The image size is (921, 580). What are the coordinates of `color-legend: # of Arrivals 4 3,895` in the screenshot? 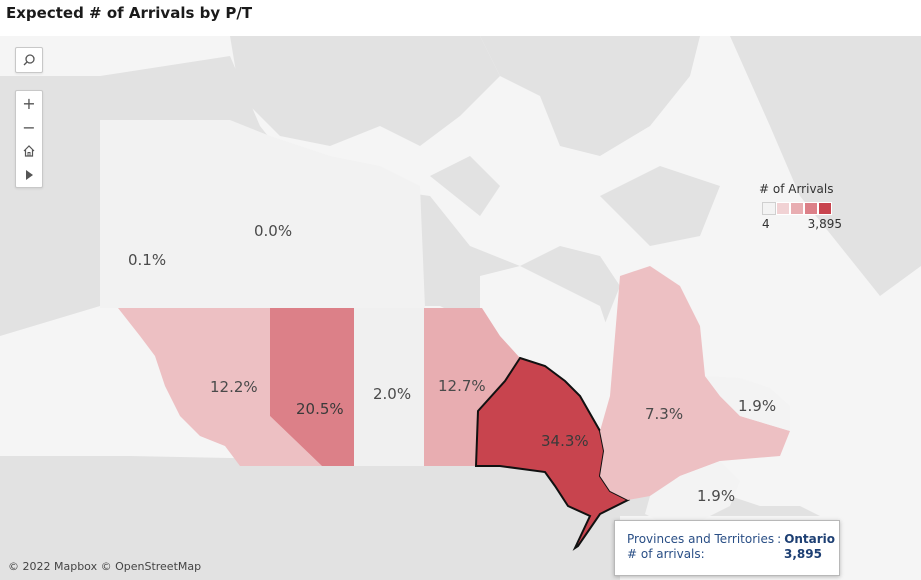 It's located at (802, 206).